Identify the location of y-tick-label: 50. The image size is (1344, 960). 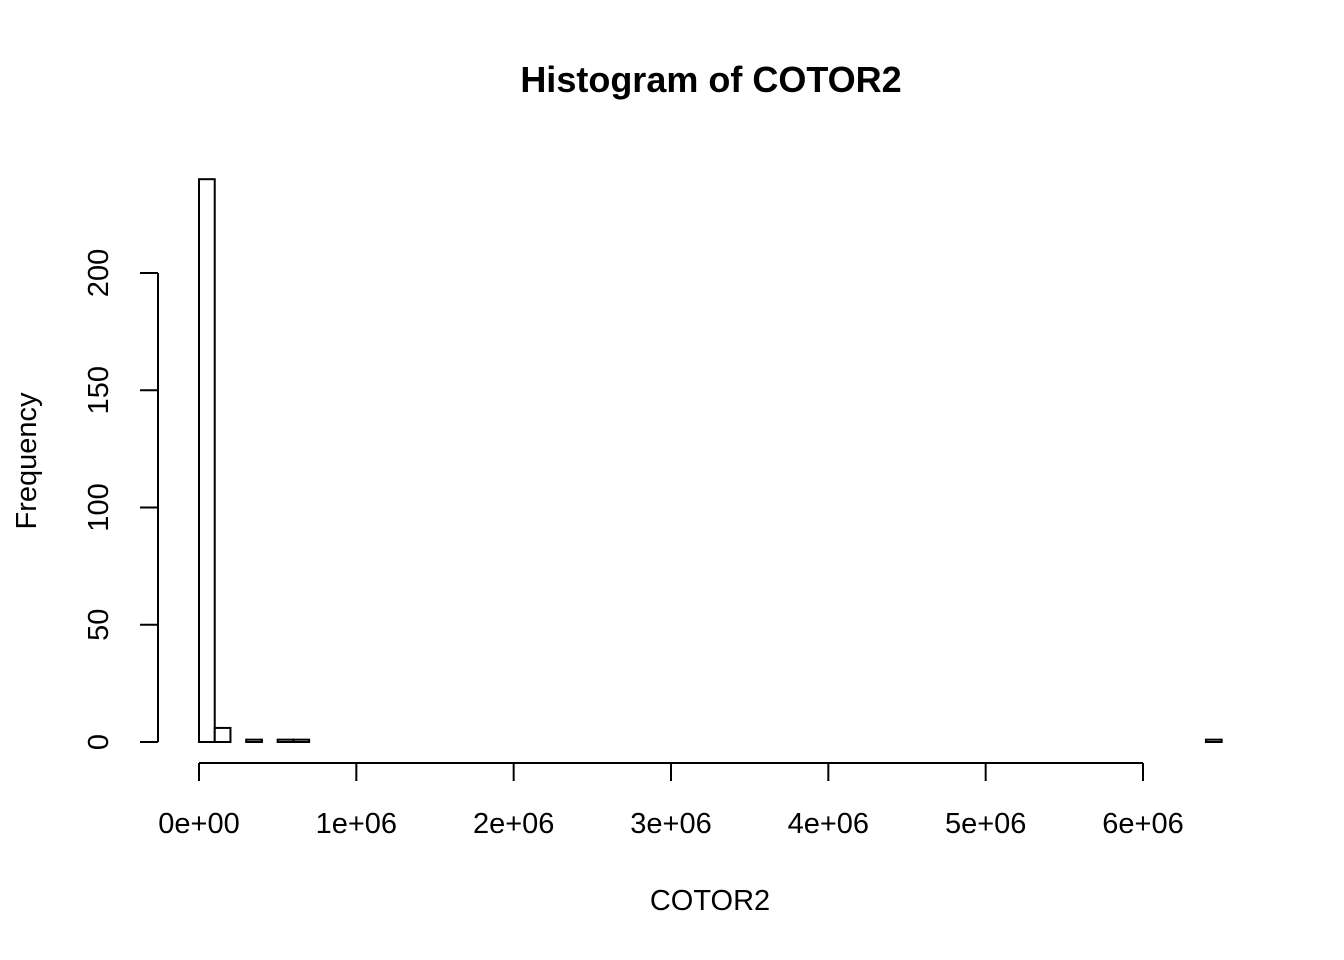
(99, 625).